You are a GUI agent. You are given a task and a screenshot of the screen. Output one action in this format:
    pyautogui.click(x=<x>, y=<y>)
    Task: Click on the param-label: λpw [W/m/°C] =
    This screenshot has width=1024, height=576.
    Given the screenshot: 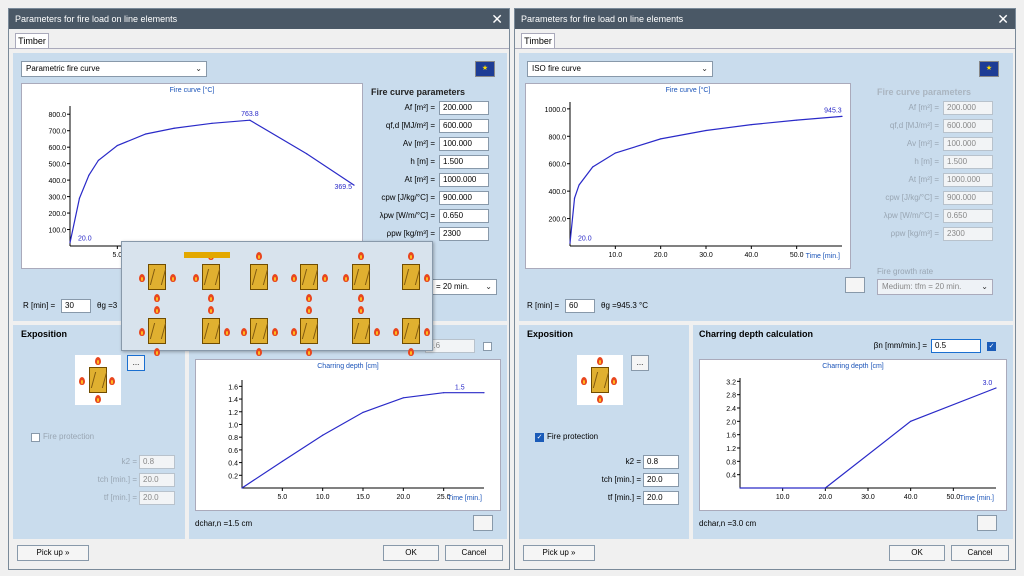 What is the action you would take?
    pyautogui.click(x=911, y=215)
    